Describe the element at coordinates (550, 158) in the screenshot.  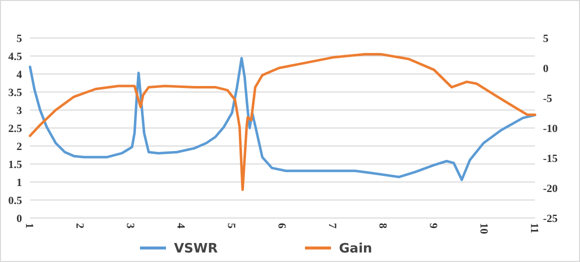
I see `y2-tick-label: -15` at that location.